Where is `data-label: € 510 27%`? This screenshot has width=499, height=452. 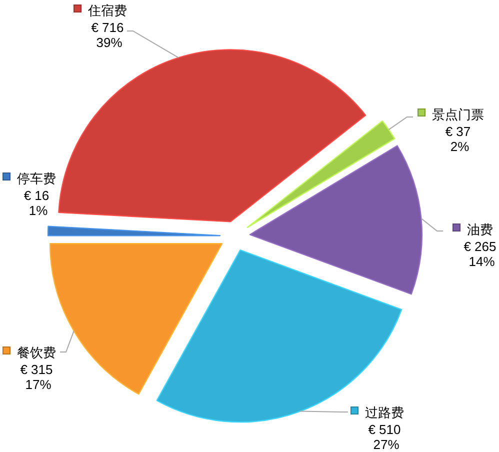
data-label: € 510 27% is located at coordinates (384, 437).